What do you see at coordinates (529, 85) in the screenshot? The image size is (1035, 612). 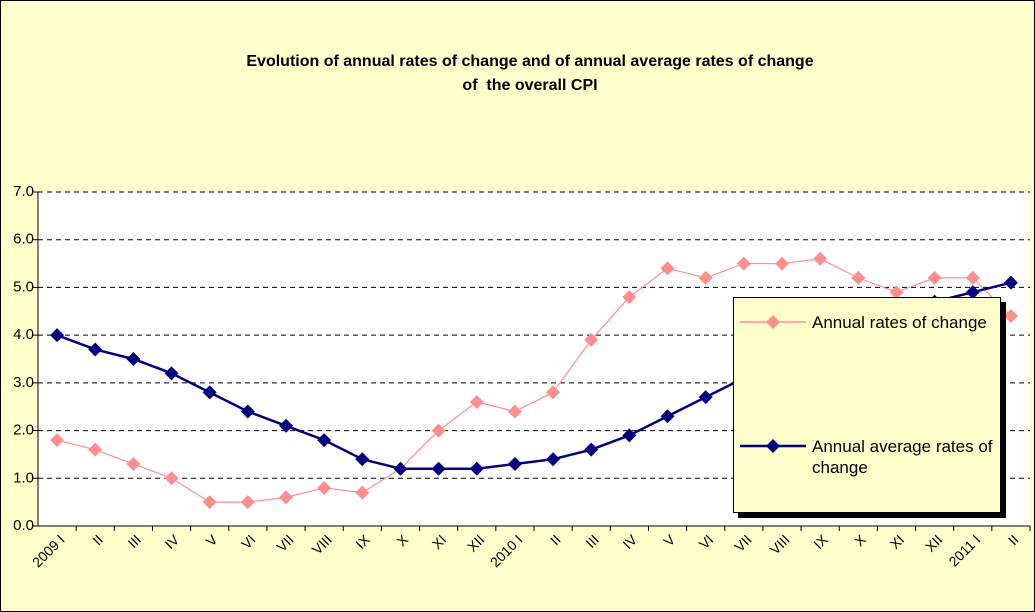 I see `chart-title: of the overall CPI` at bounding box center [529, 85].